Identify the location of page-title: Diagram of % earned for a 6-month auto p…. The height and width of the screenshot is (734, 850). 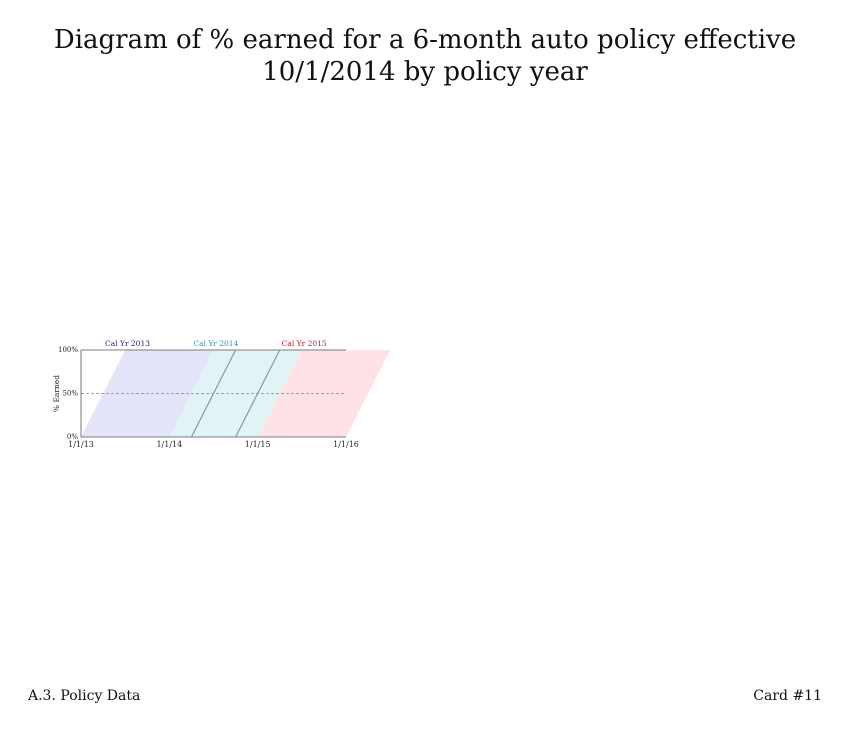
(425, 56).